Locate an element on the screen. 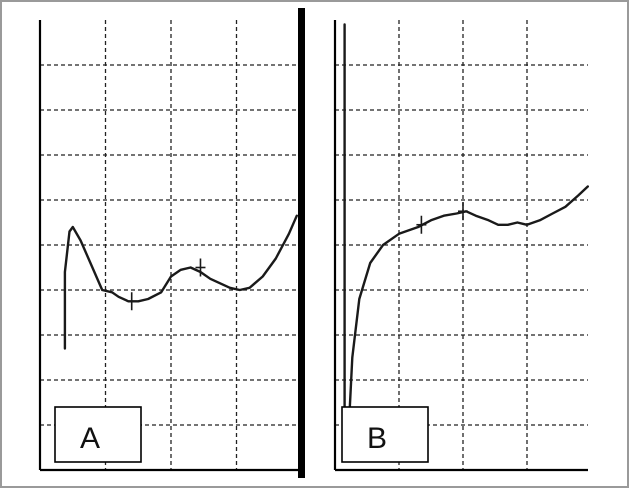 The height and width of the screenshot is (488, 629). panel-divider is located at coordinates (301, 243).